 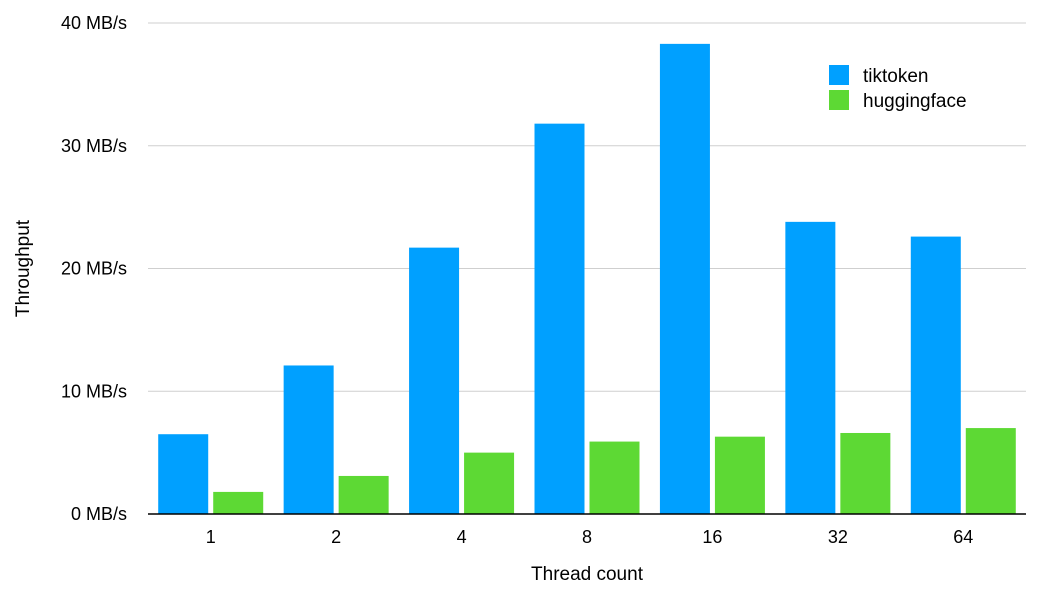 I want to click on y-tick-label: 20 MB/s, so click(x=94, y=269).